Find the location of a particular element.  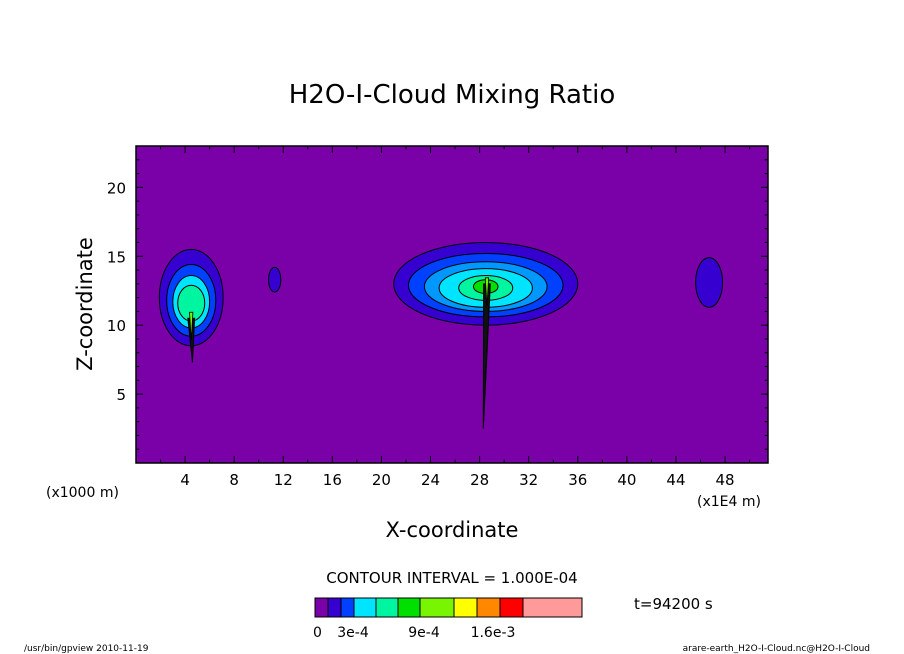

x-tick-label: 4 is located at coordinates (185, 480).